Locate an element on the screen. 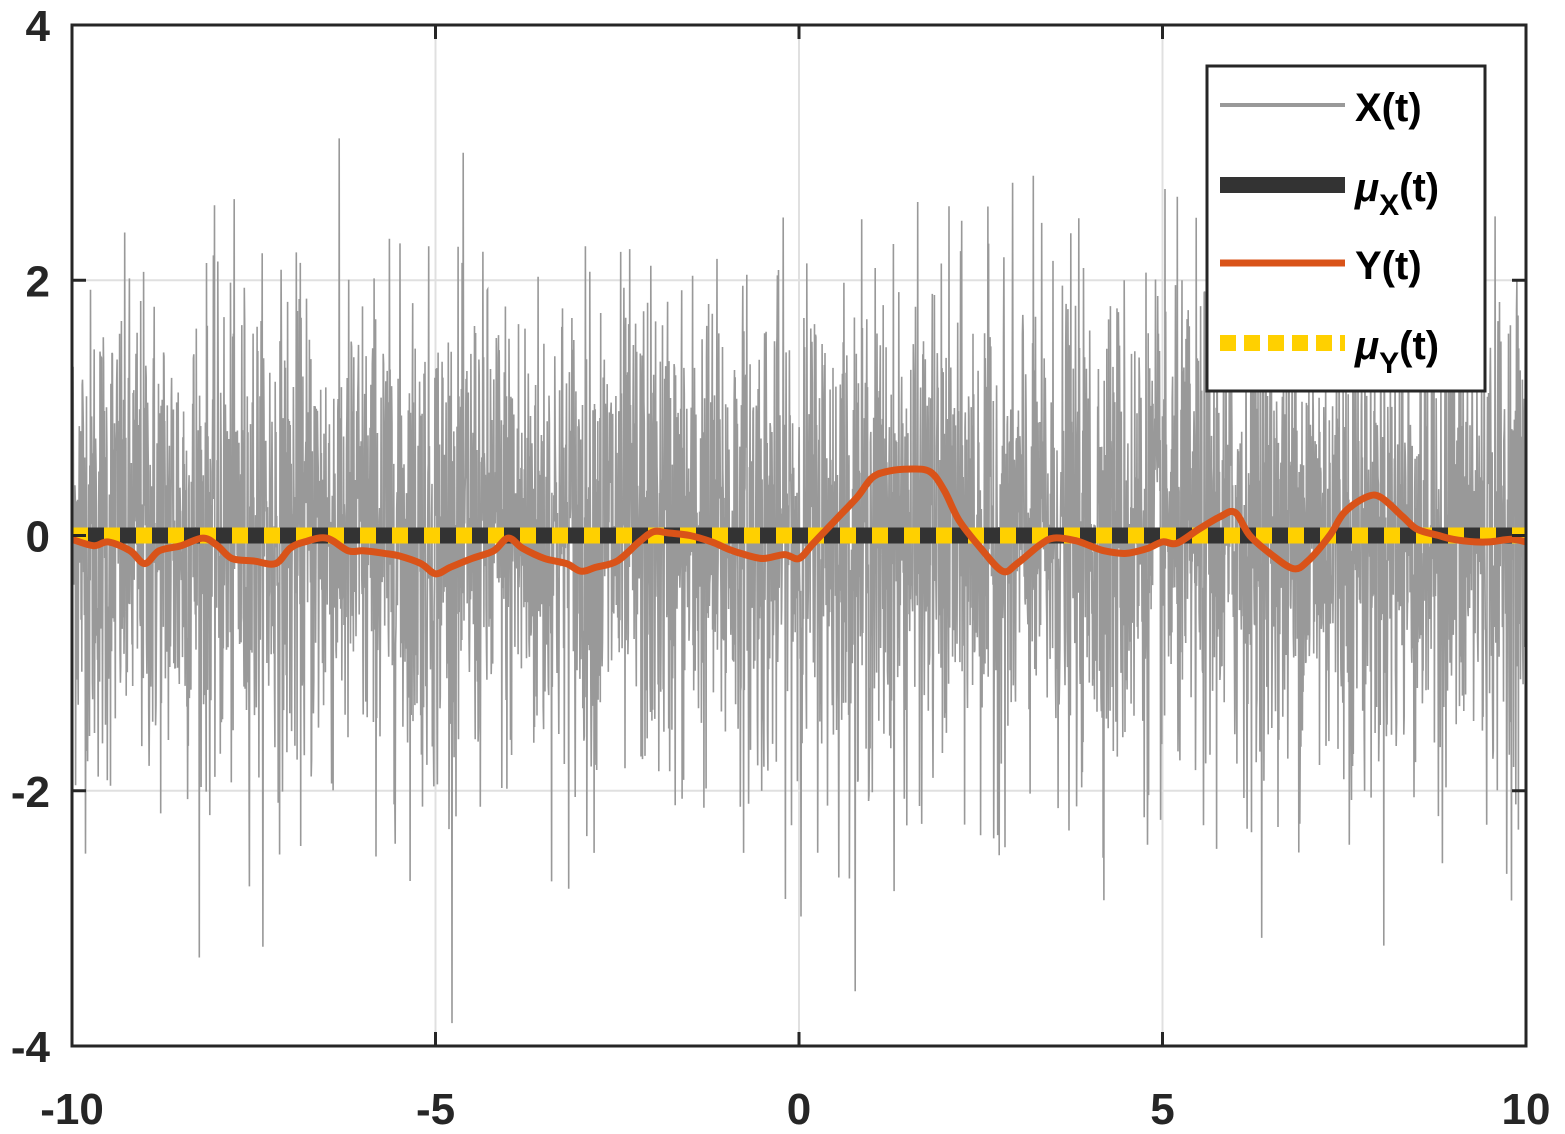  legend-label-mu-y-tail: (t) is located at coordinates (1419, 346).